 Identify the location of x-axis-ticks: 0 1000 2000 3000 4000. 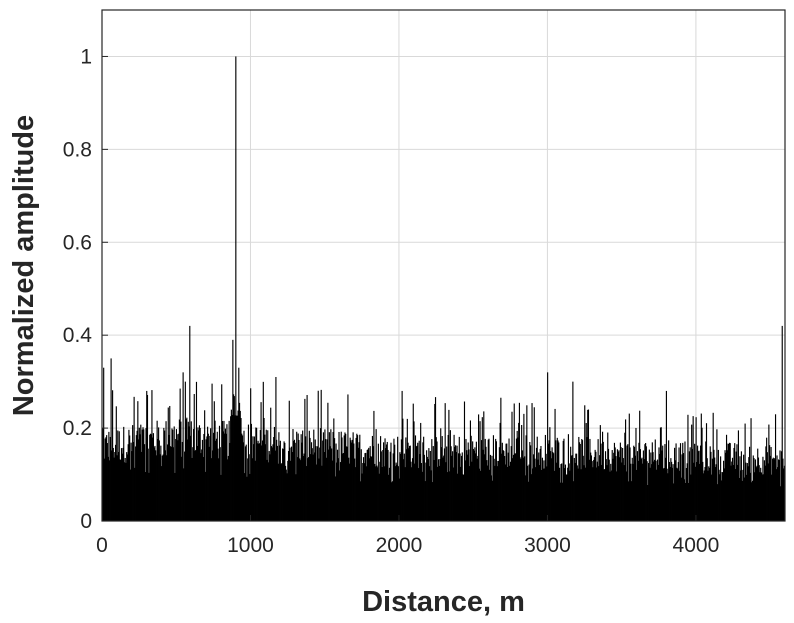
(407, 536).